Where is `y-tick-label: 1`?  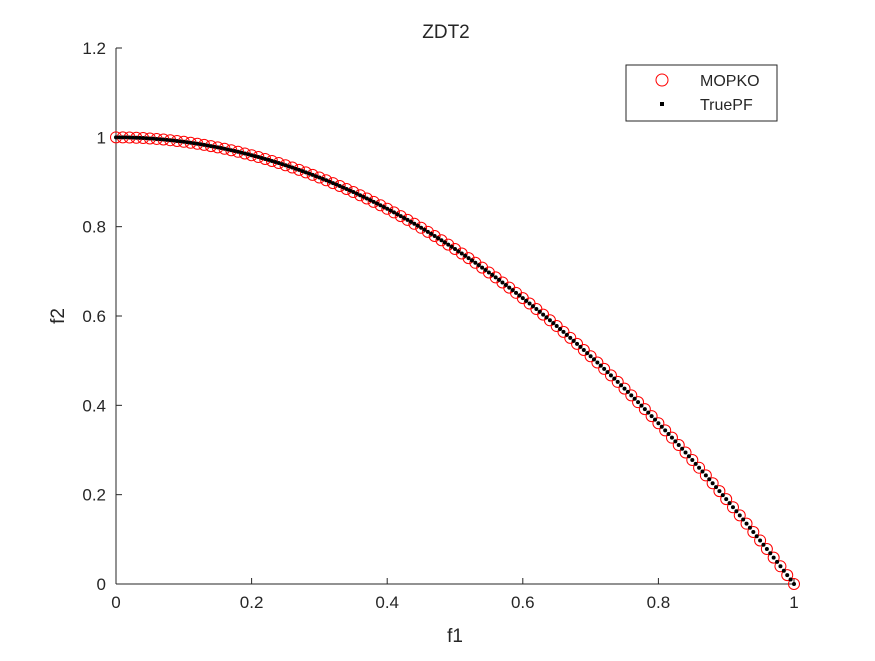 y-tick-label: 1 is located at coordinates (101, 137).